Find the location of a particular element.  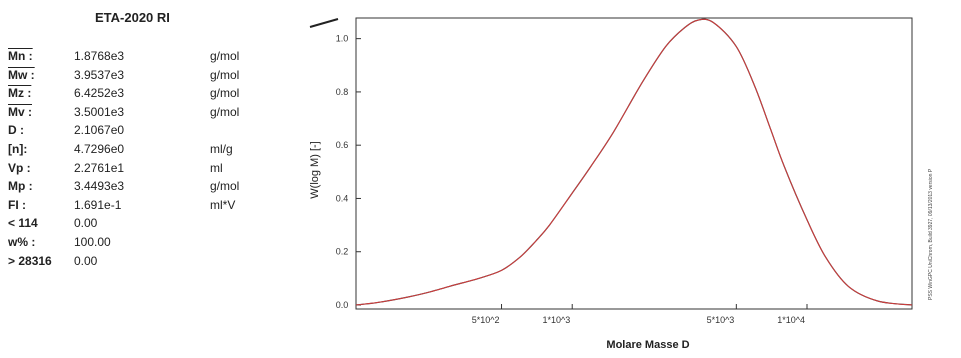

result-value: 3.5001e3 is located at coordinates (99, 111).